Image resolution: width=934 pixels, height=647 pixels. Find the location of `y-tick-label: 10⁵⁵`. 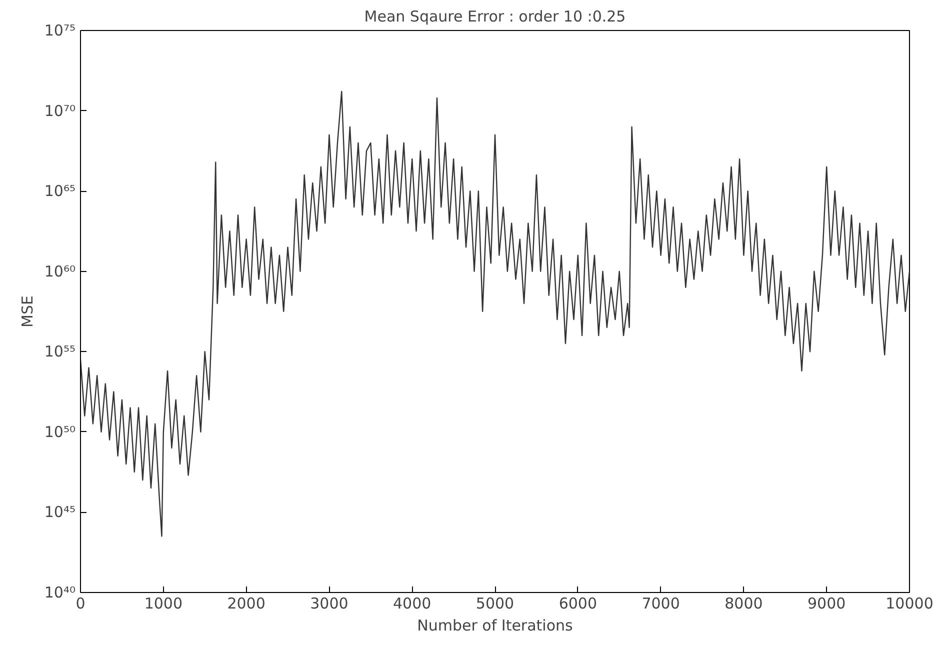

y-tick-label: 10⁵⁵ is located at coordinates (60, 351).